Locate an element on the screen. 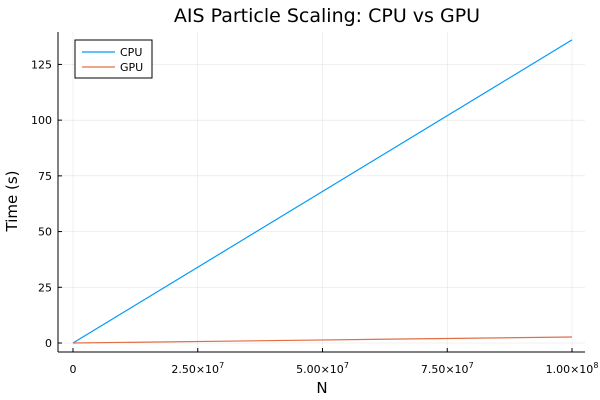  x-tick-label: 0 is located at coordinates (73, 369).